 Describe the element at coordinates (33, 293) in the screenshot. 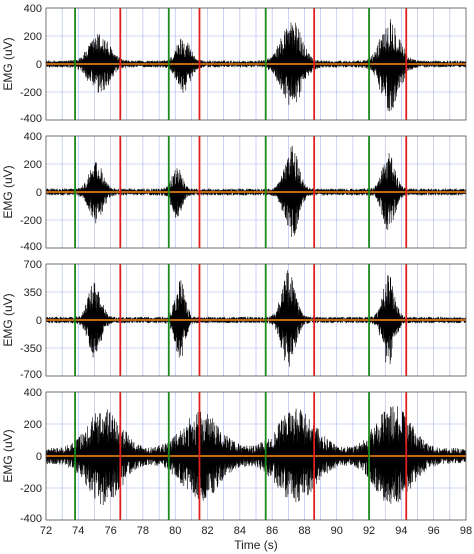

I see `y-tick-label: 350` at that location.